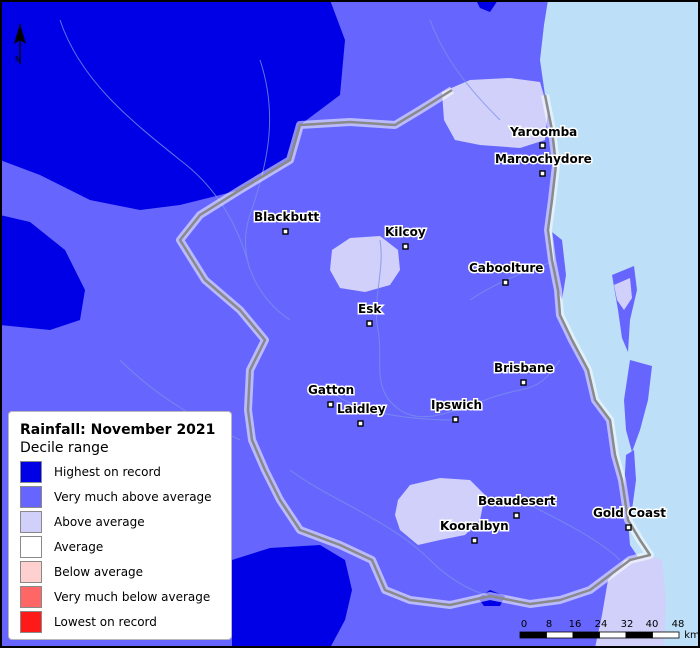 The width and height of the screenshot is (700, 648). I want to click on town-dot-laidley, so click(360, 423).